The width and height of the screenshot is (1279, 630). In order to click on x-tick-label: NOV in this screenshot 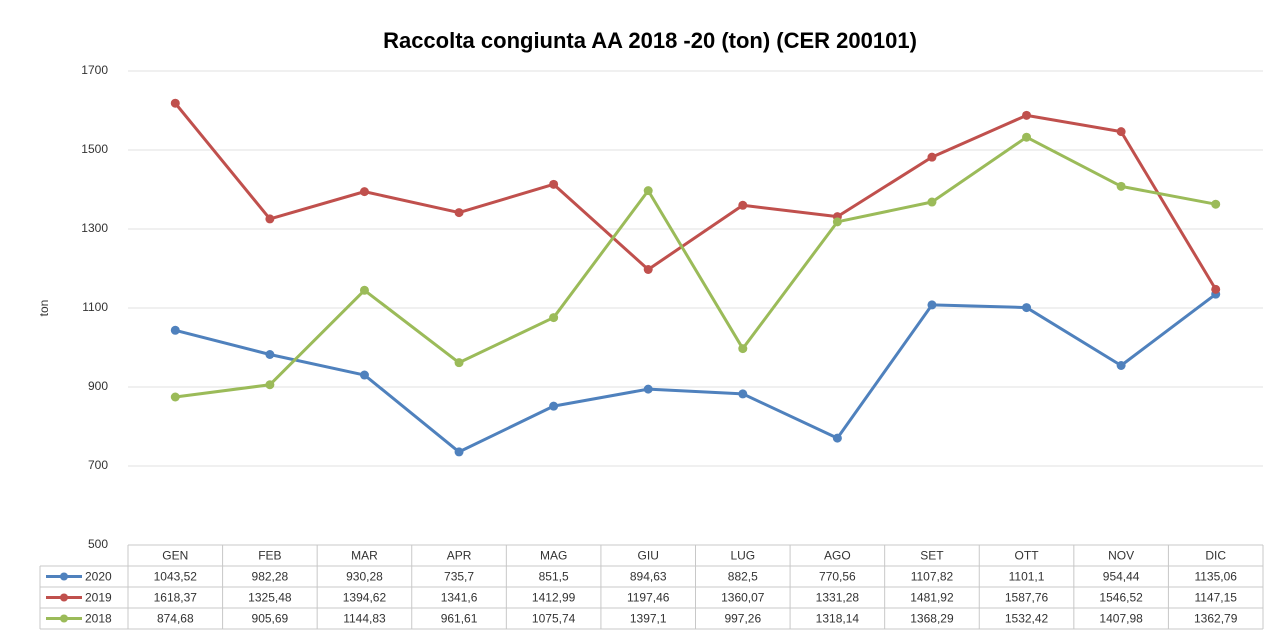, I will do `click(1121, 556)`.